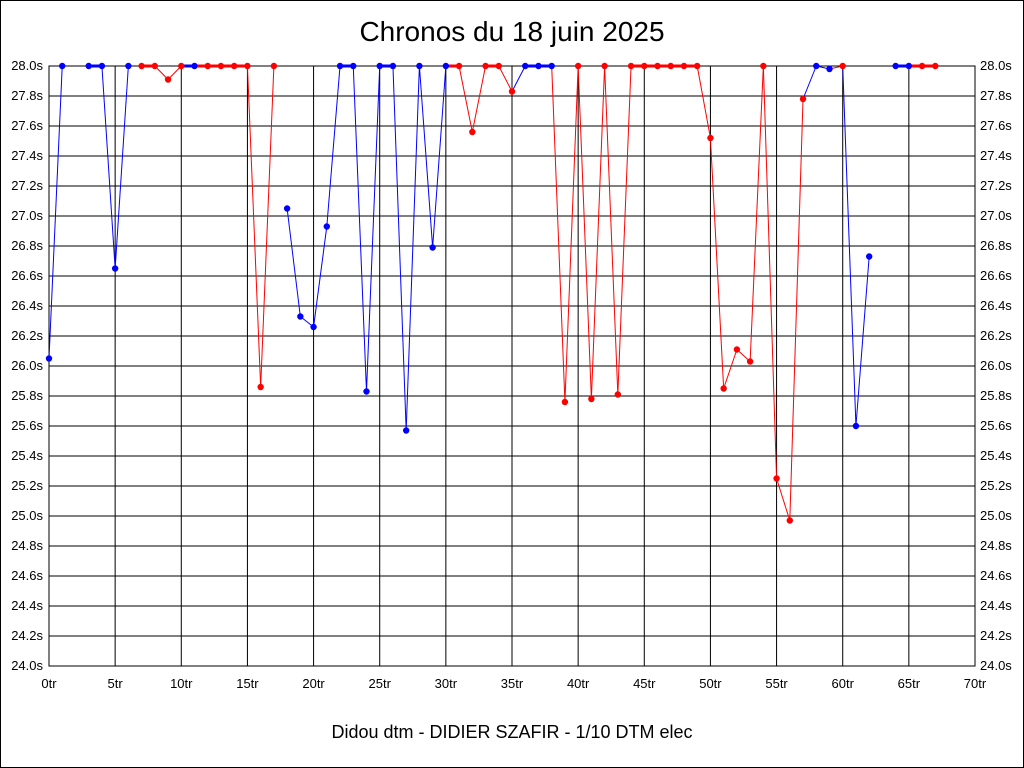  Describe the element at coordinates (27, 215) in the screenshot. I see `y-tick-label-left: 27.0s` at that location.